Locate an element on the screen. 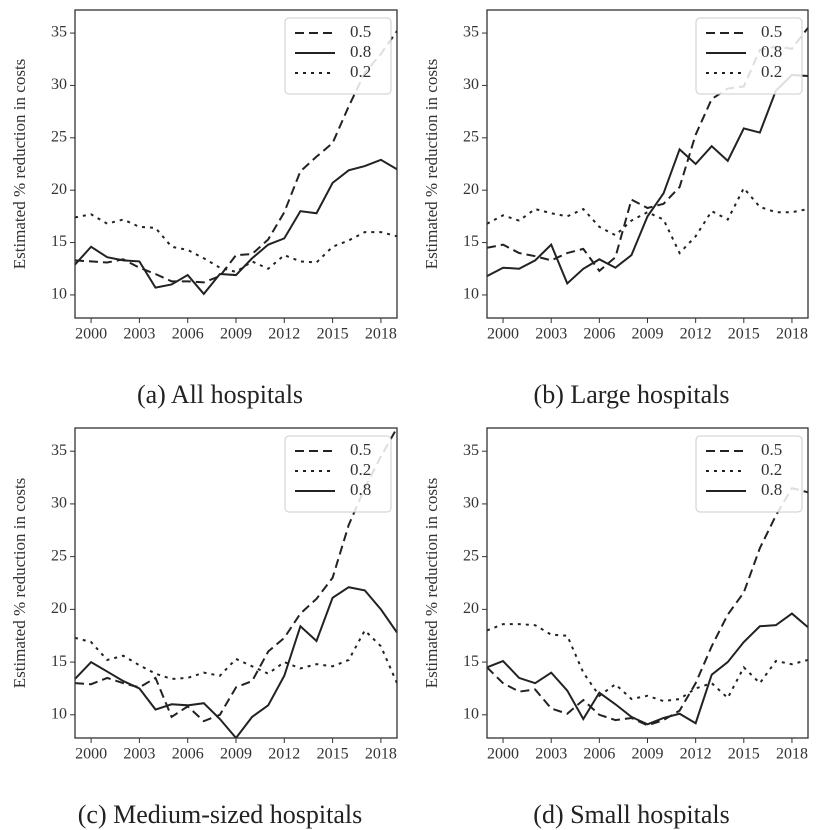 Image resolution: width=817 pixels, height=830 pixels. caption: (c) Medium-sized hospitals is located at coordinates (220, 814).